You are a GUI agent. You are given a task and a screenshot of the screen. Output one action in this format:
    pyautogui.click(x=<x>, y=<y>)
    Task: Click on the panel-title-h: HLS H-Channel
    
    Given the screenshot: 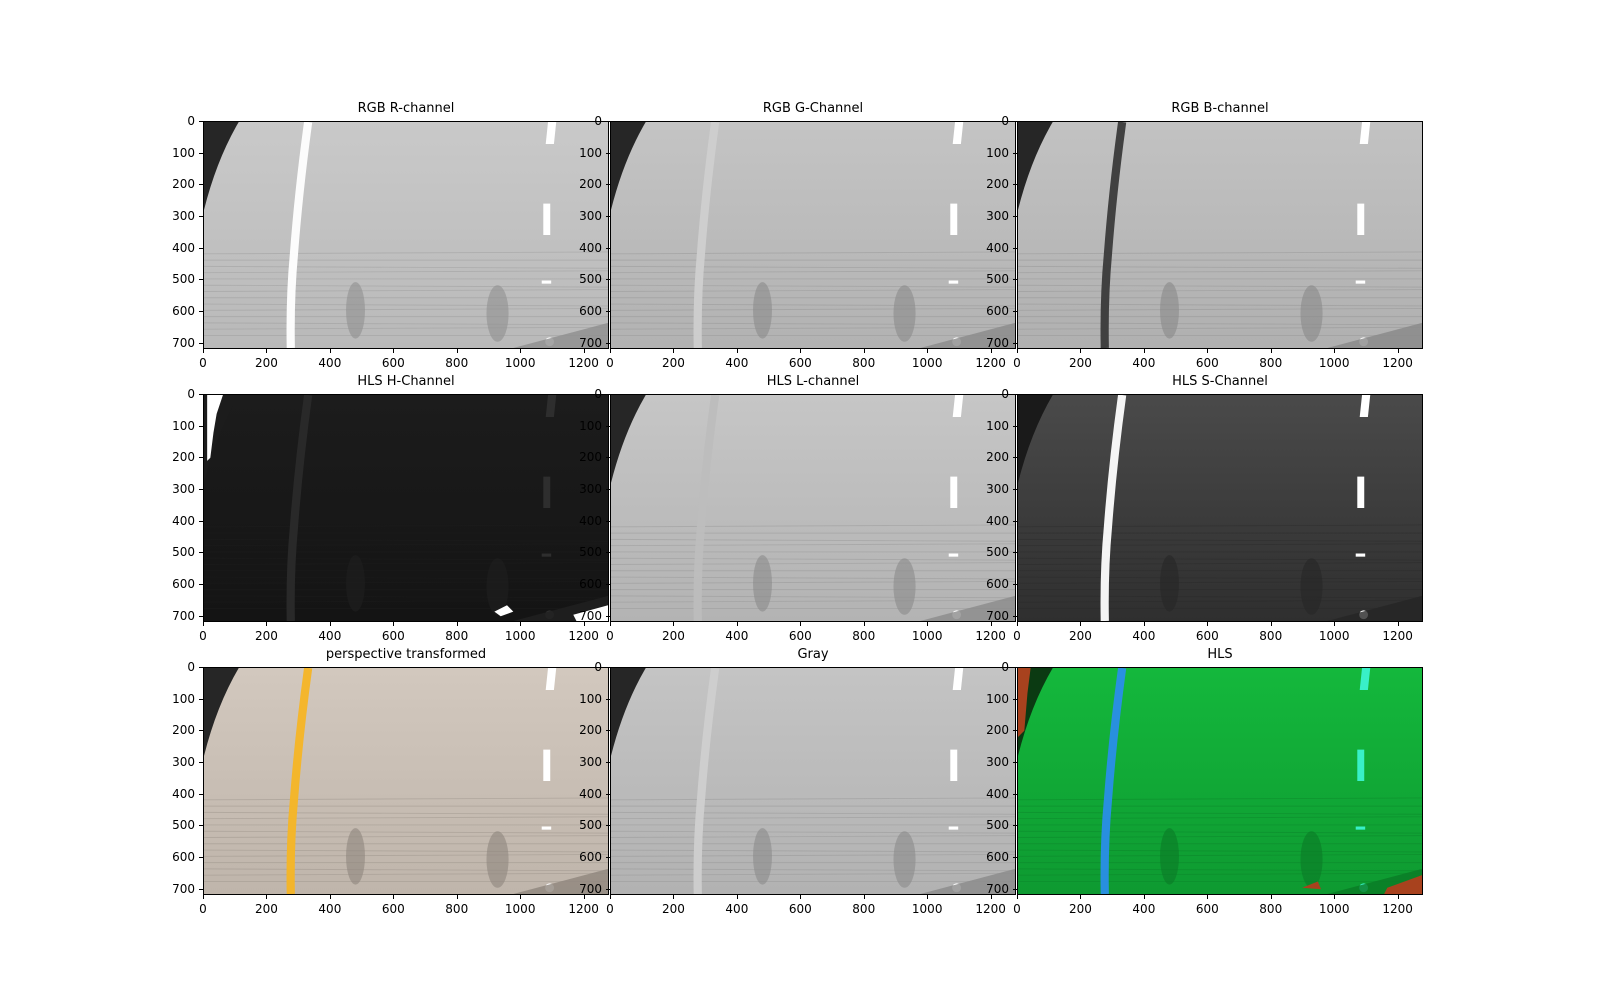 What is the action you would take?
    pyautogui.click(x=406, y=381)
    